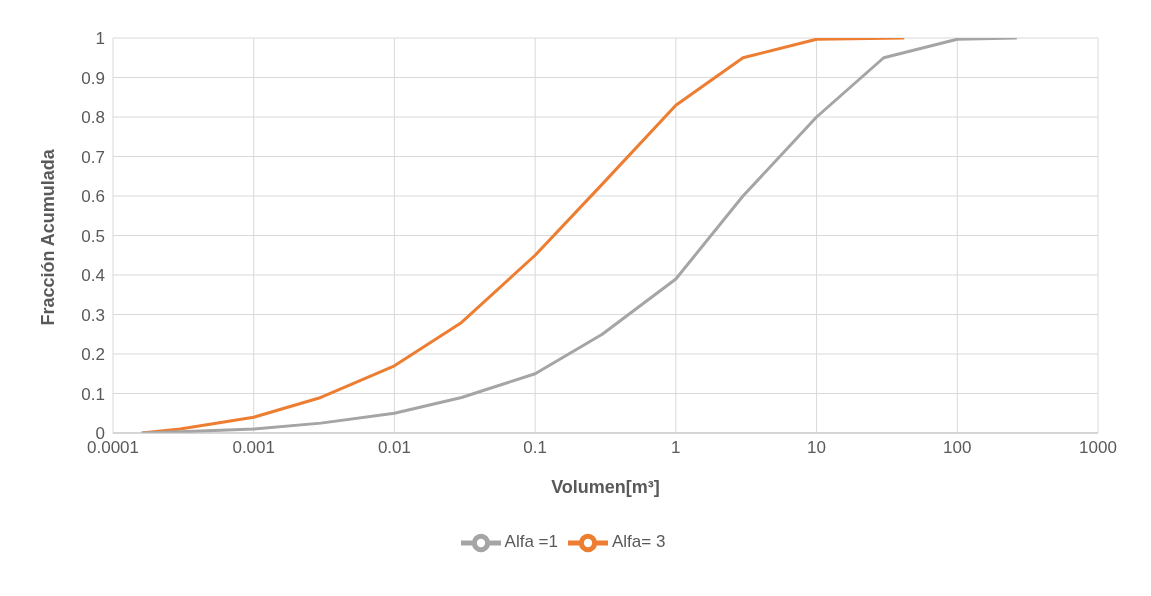  I want to click on x-tick-label: 1, so click(676, 448).